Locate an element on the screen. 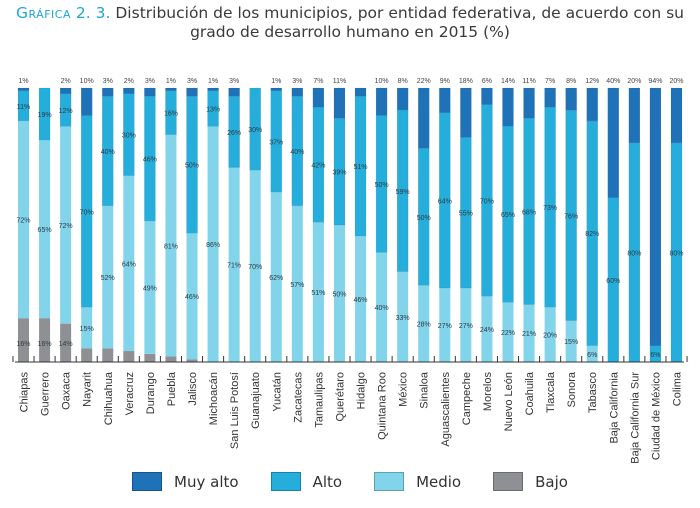 Image resolution: width=700 pixels, height=508 pixels. bar-group-tlaxcala: 20% 73% 7% is located at coordinates (550, 220).